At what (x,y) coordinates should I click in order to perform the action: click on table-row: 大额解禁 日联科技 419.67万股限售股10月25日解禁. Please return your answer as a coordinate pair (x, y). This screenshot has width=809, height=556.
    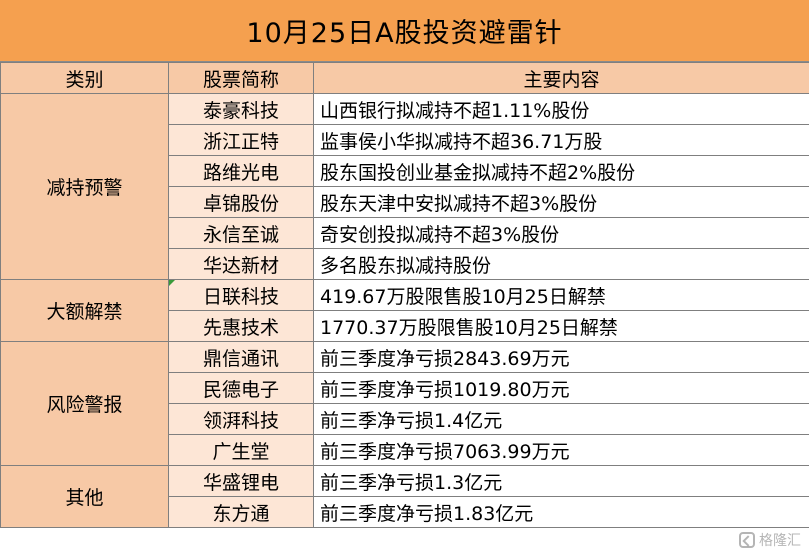
    Looking at the image, I should click on (404, 310).